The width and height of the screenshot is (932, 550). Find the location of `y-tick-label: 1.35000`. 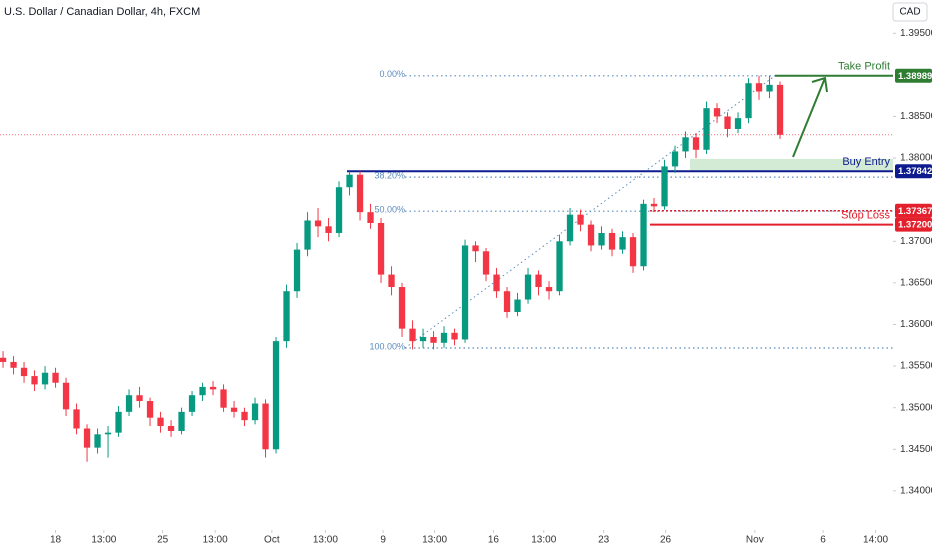

y-tick-label: 1.35000 is located at coordinates (916, 407).